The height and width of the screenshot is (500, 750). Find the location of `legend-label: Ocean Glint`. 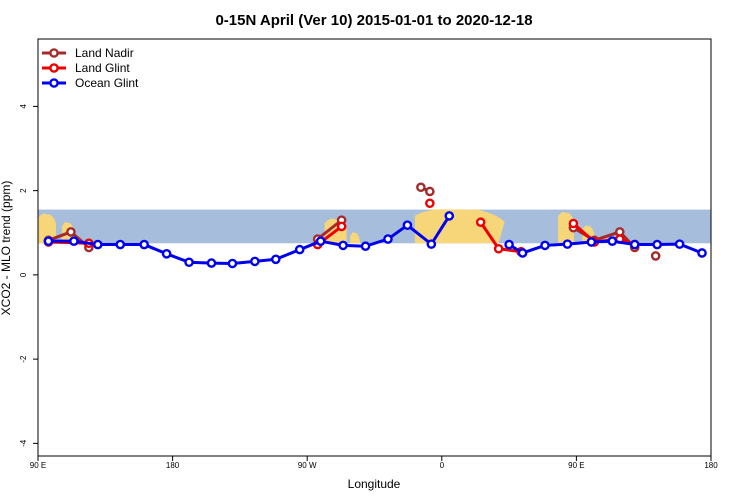

legend-label: Ocean Glint is located at coordinates (107, 83).